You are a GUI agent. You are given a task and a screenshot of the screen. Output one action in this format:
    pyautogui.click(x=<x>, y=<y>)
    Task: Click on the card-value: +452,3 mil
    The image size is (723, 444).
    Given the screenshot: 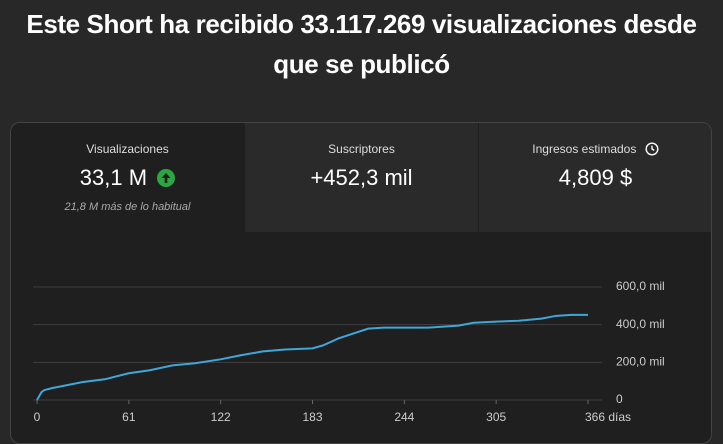 What is the action you would take?
    pyautogui.click(x=361, y=177)
    